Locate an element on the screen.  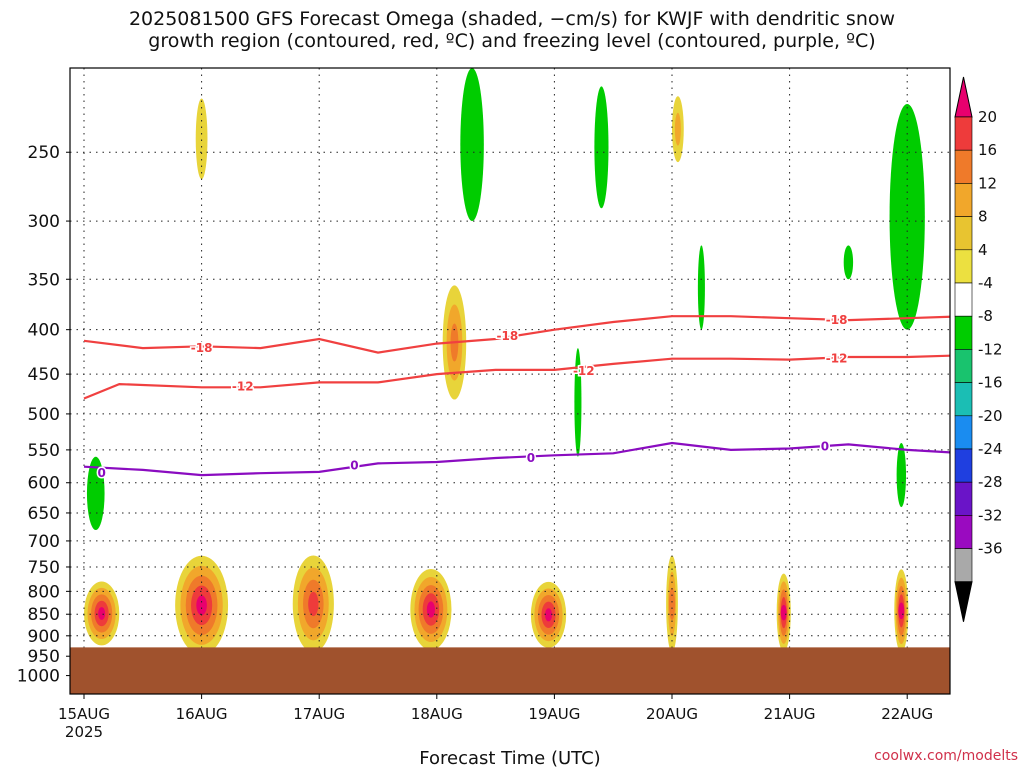
colorbar-label: -16 is located at coordinates (990, 383).